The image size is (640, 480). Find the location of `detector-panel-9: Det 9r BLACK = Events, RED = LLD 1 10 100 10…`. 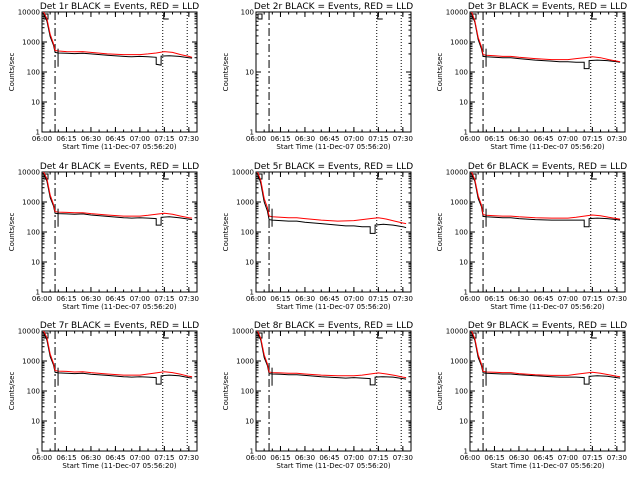

detector-panel-9: Det 9r BLACK = Events, RED = LLD 1 10 100 10… is located at coordinates (531, 395).